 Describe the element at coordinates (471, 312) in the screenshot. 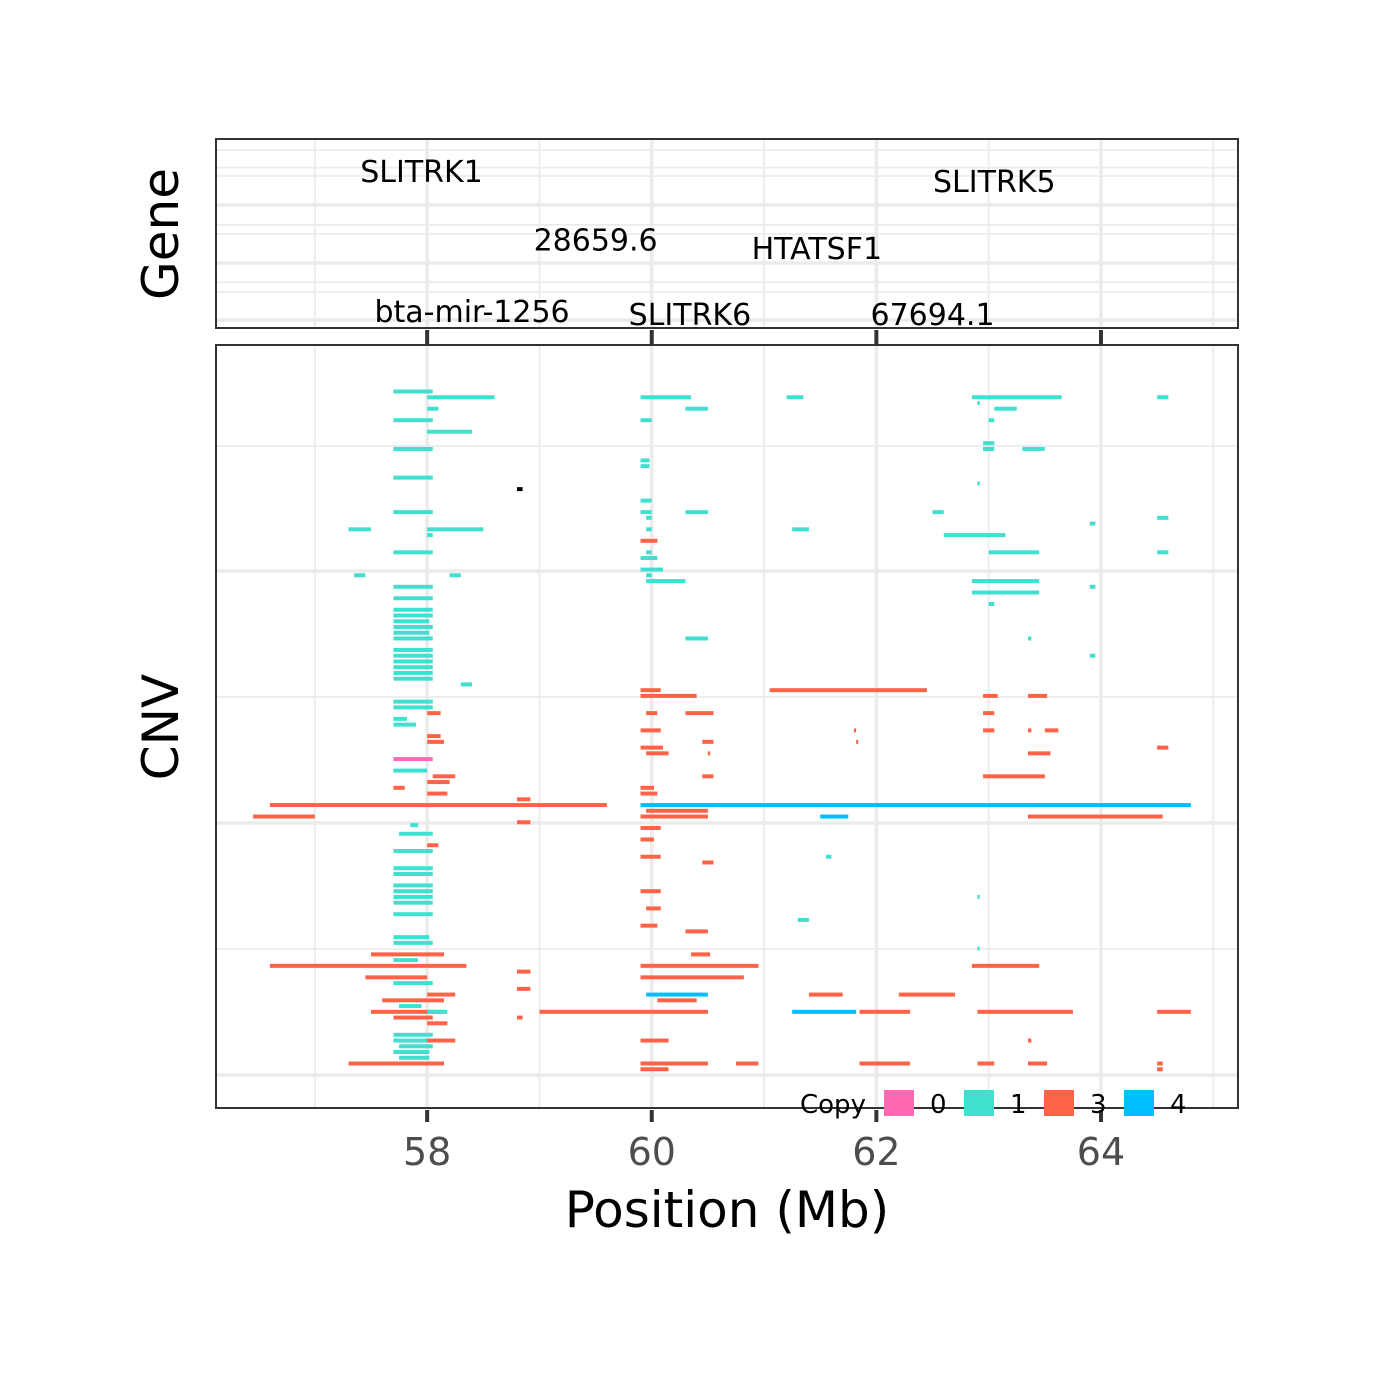

I see `gene-label: bta-mir-1256` at that location.